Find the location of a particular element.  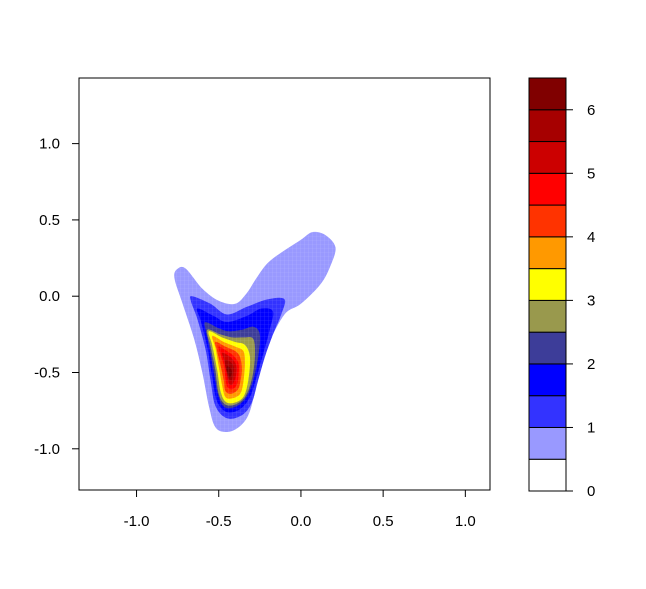

y-axis: -1.0 -0.5 0.0 0.5 1.0 is located at coordinates (57, 297).